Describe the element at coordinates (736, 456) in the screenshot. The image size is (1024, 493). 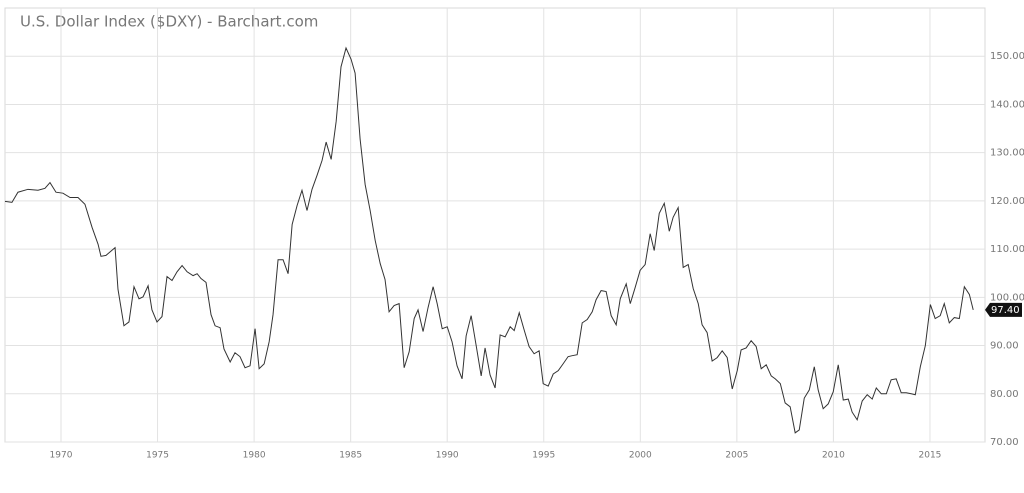
I see `x-tick-label: 2005` at that location.